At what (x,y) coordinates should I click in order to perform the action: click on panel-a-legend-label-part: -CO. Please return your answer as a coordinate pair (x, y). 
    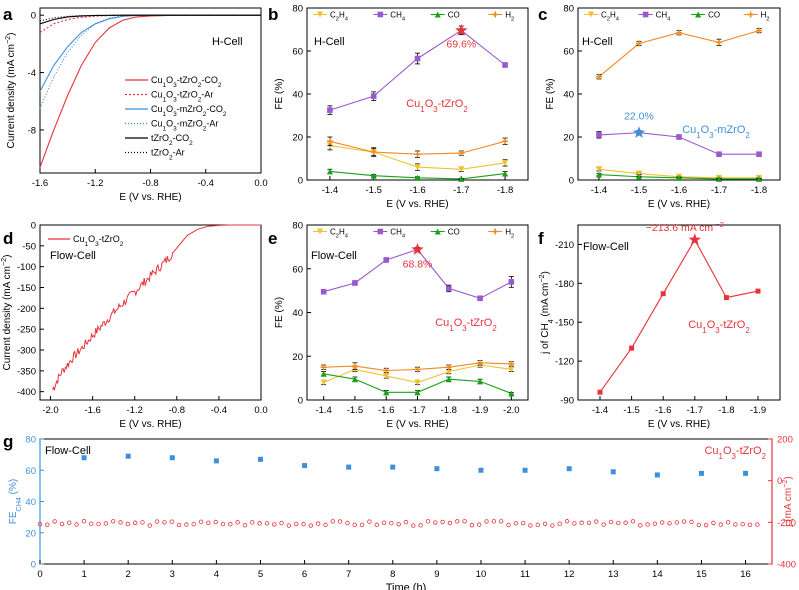
    Looking at the image, I should click on (214, 109).